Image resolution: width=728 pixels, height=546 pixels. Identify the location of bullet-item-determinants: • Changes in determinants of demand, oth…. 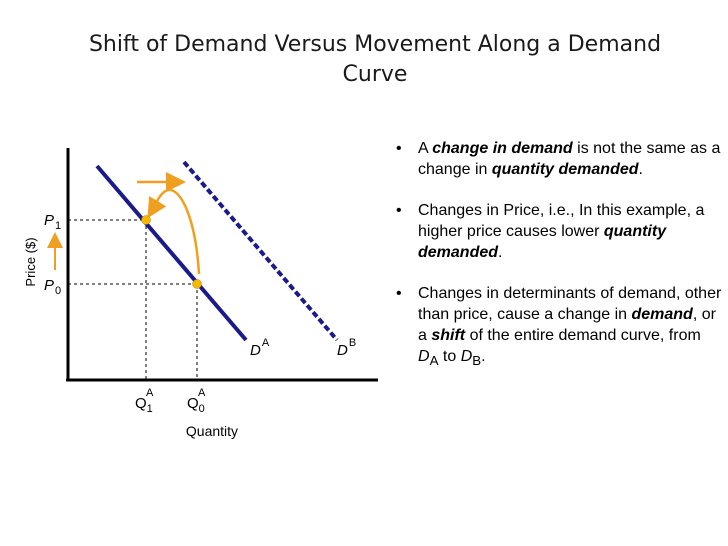
(557, 327).